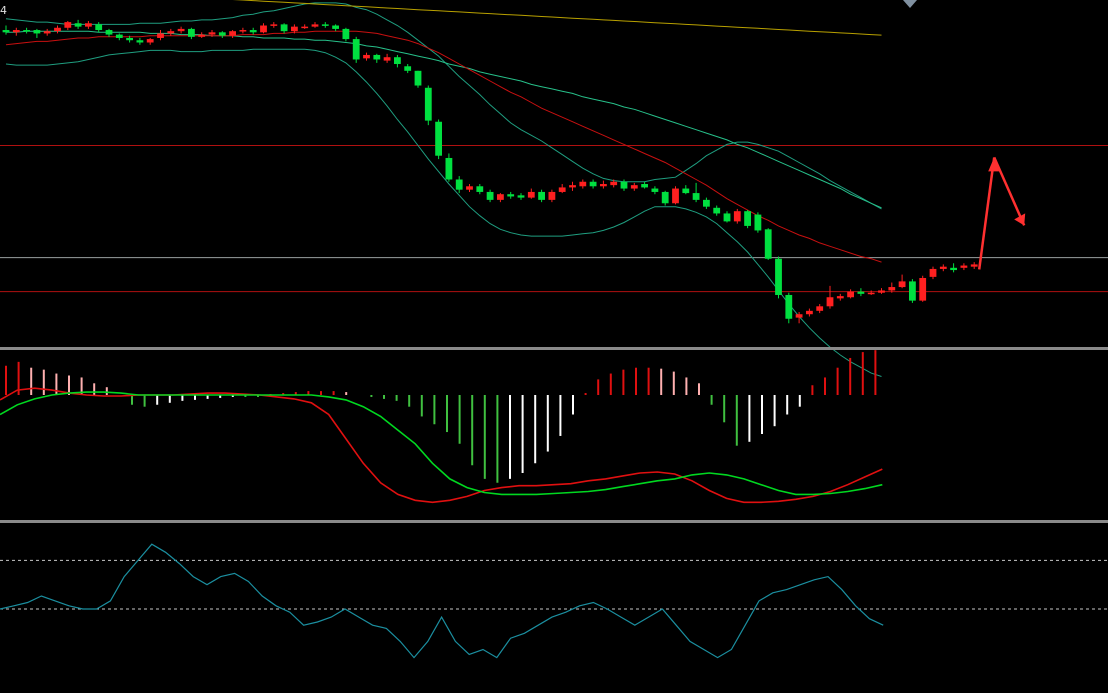  What do you see at coordinates (1020, 219) in the screenshot?
I see `forecast-down-arrowhead` at bounding box center [1020, 219].